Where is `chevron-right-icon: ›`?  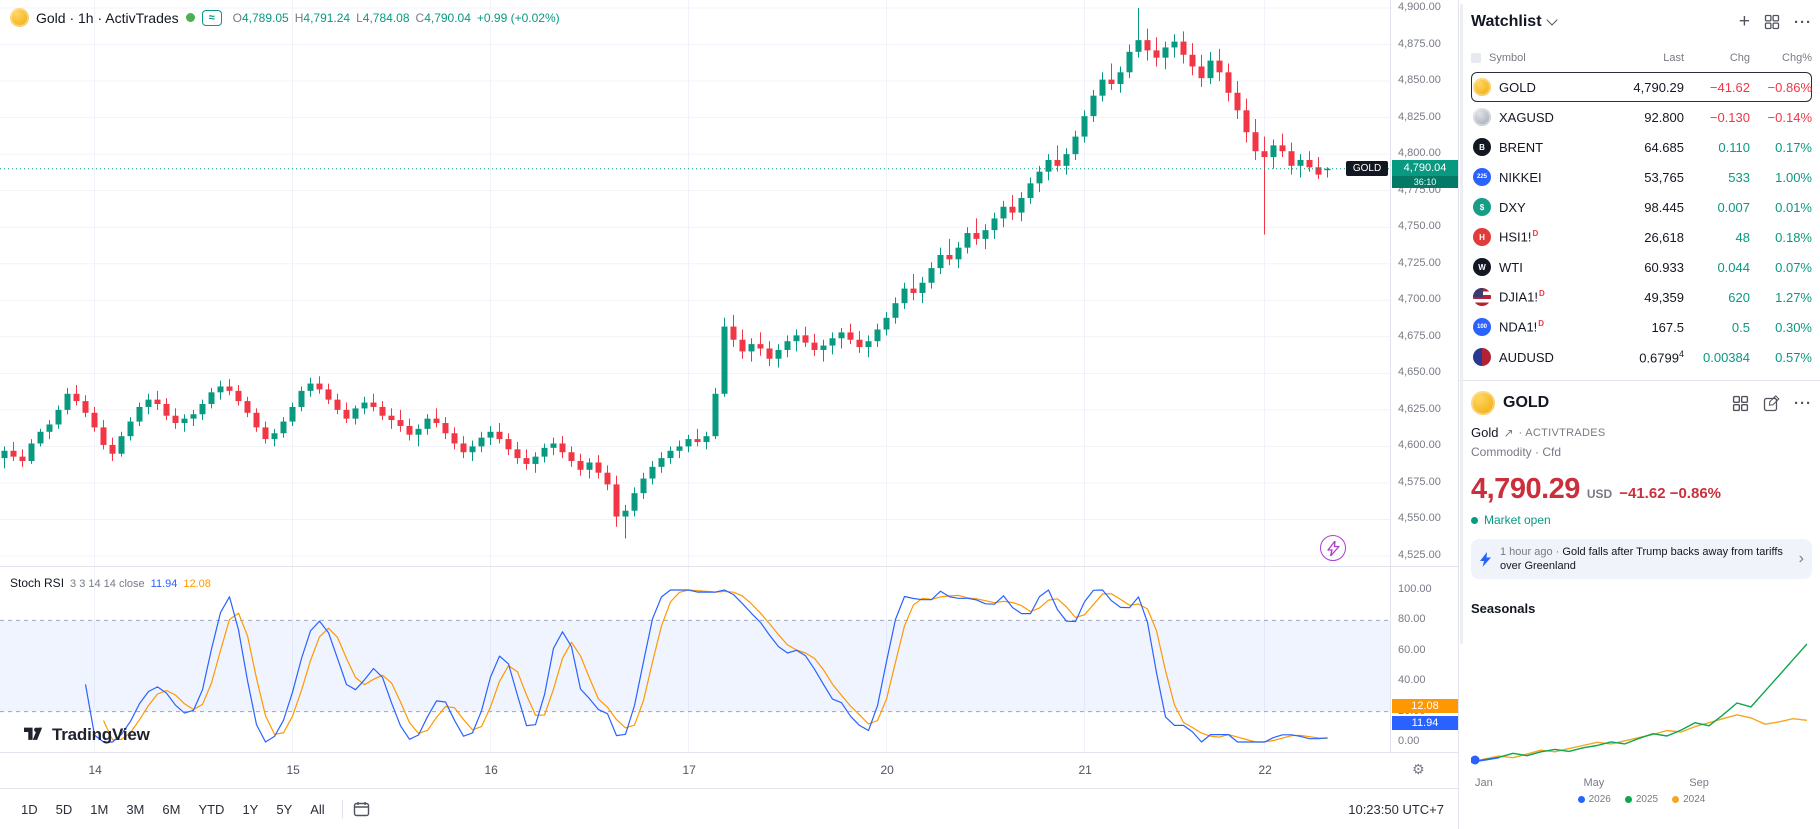
chevron-right-icon: › is located at coordinates (1801, 558).